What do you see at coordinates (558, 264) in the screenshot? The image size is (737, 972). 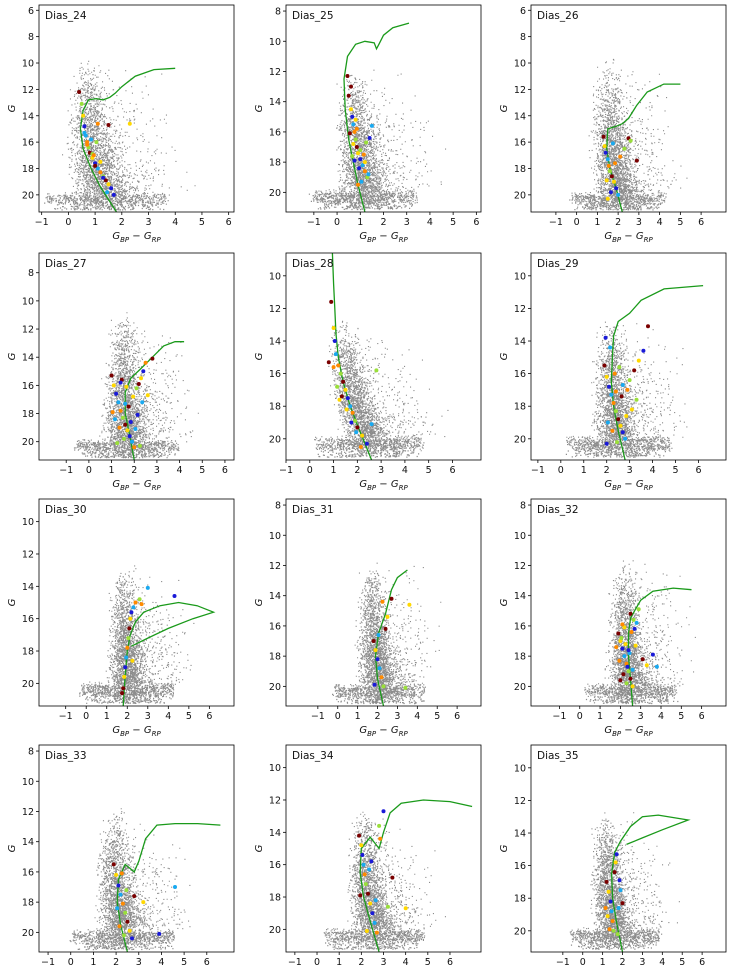 I see `panel-title: Dias_29` at bounding box center [558, 264].